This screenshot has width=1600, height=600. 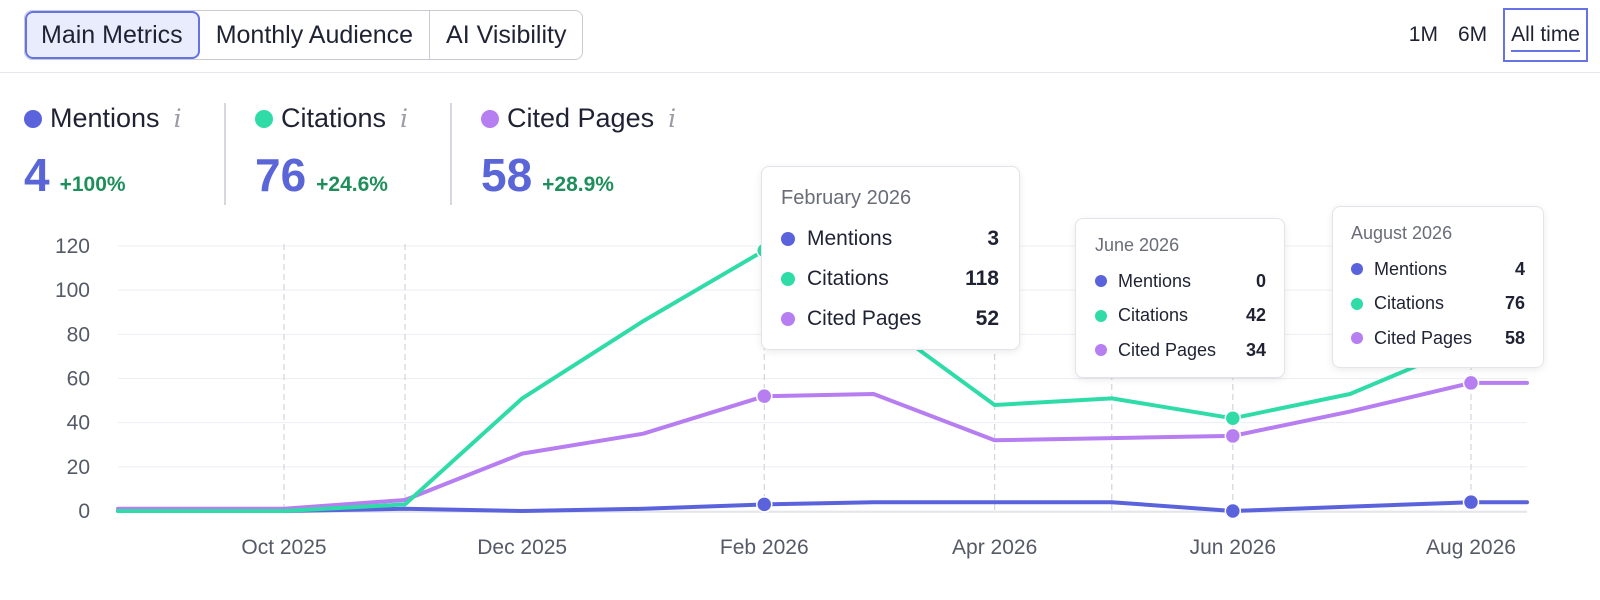 What do you see at coordinates (507, 175) in the screenshot?
I see `metric-value: 58` at bounding box center [507, 175].